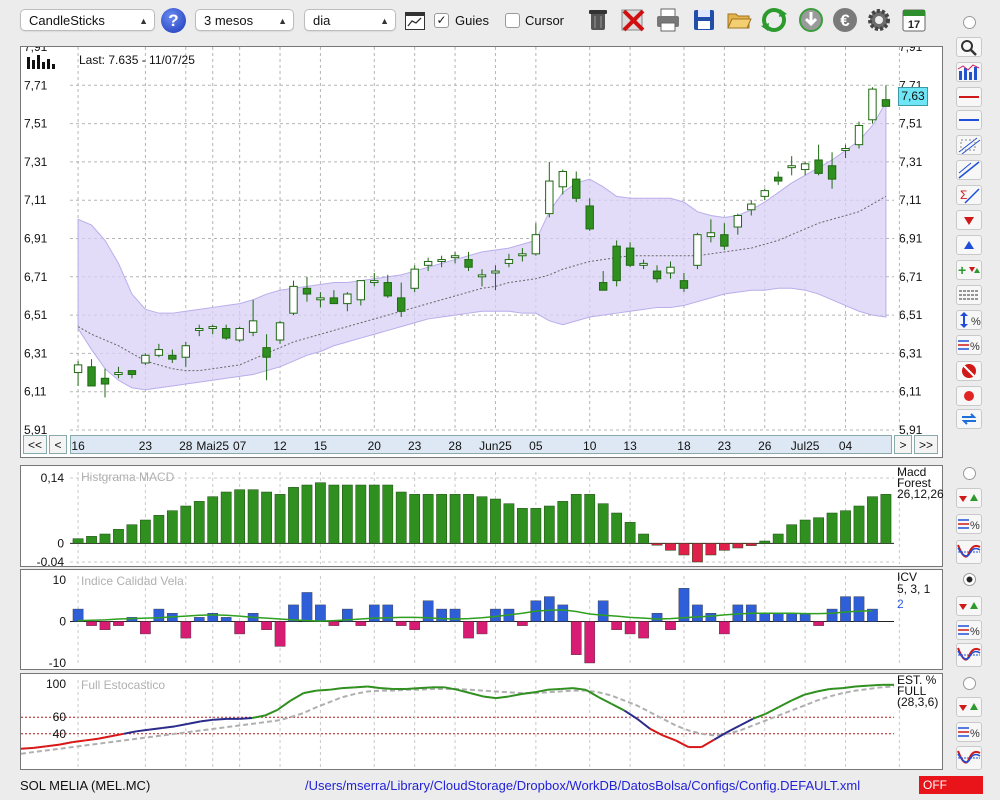 This screenshot has height=800, width=1000. What do you see at coordinates (912, 472) in the screenshot?
I see `macd-legend-line1: Macd` at bounding box center [912, 472].